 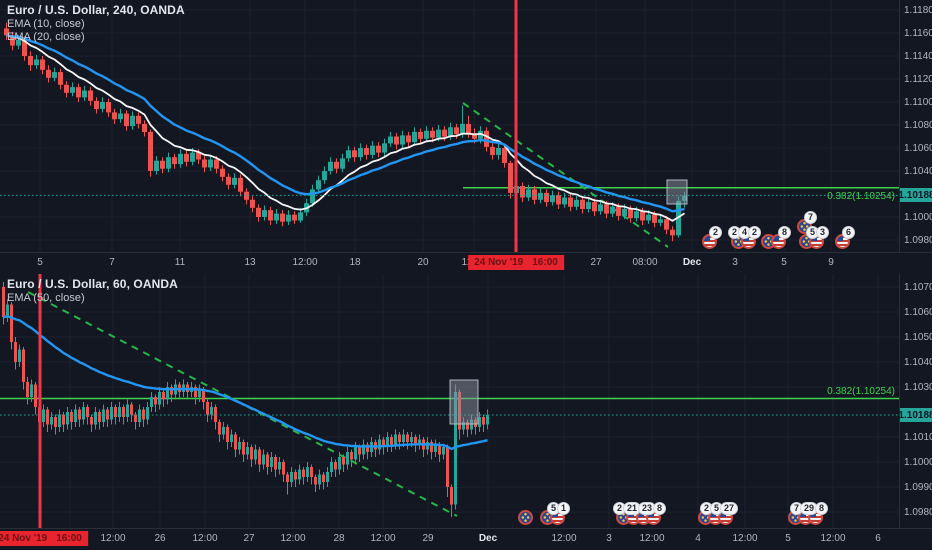 I want to click on event-count-badge: 3, so click(x=822, y=232).